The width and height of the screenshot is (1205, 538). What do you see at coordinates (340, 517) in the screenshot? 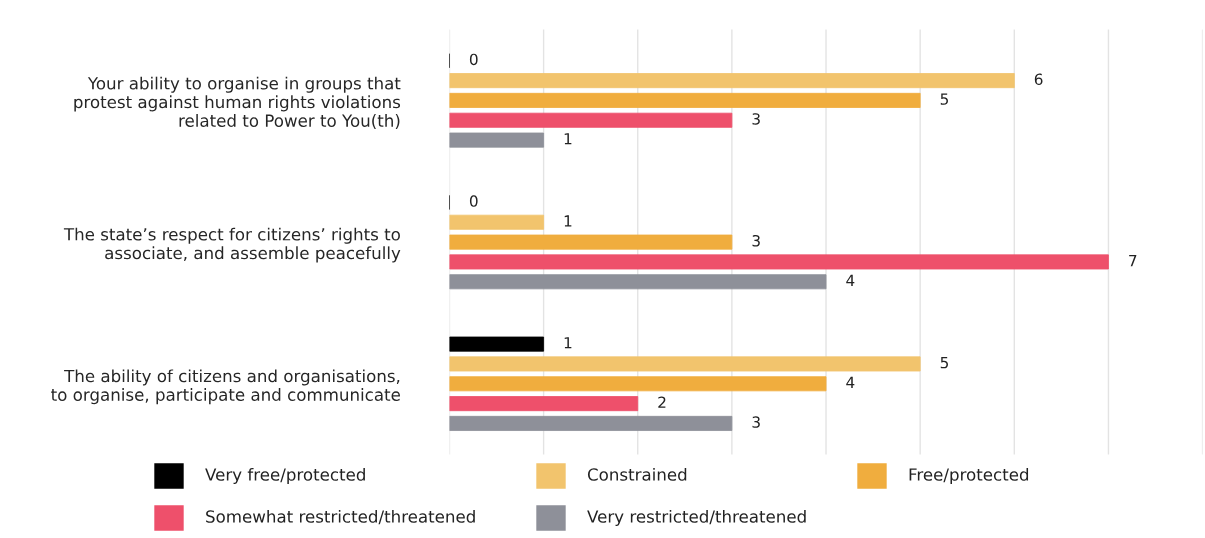
I see `legend-label: Somewhat restricted/threatened` at bounding box center [340, 517].